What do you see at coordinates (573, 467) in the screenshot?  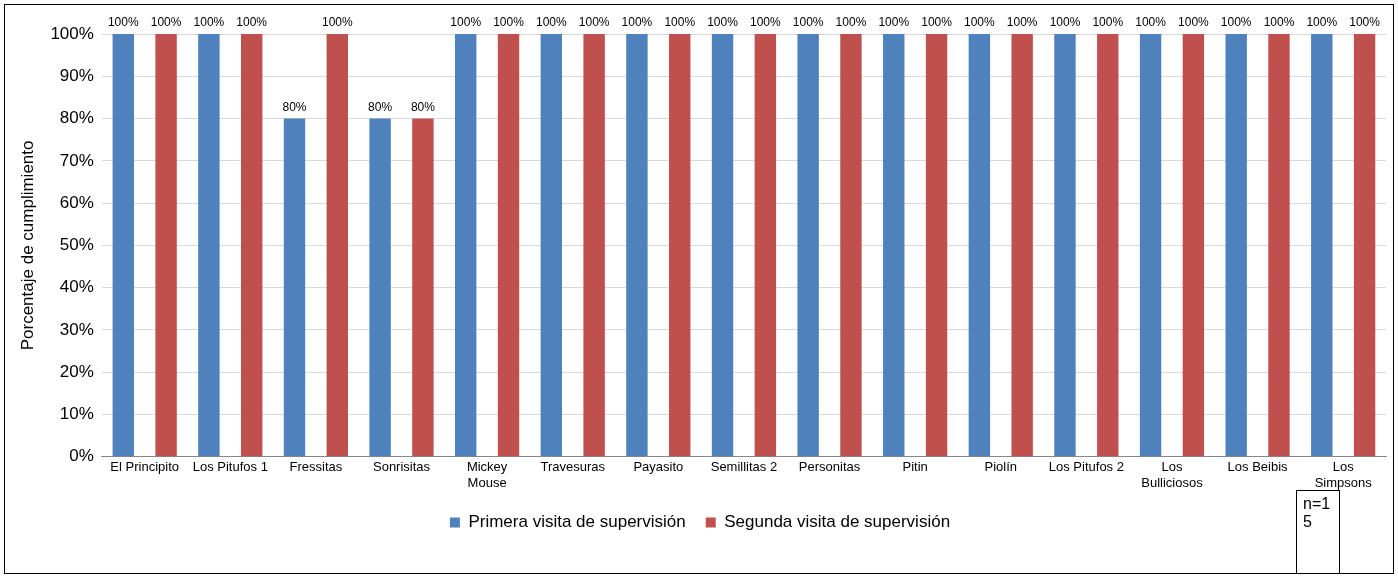 I see `x-tick-label: Travesuras` at bounding box center [573, 467].